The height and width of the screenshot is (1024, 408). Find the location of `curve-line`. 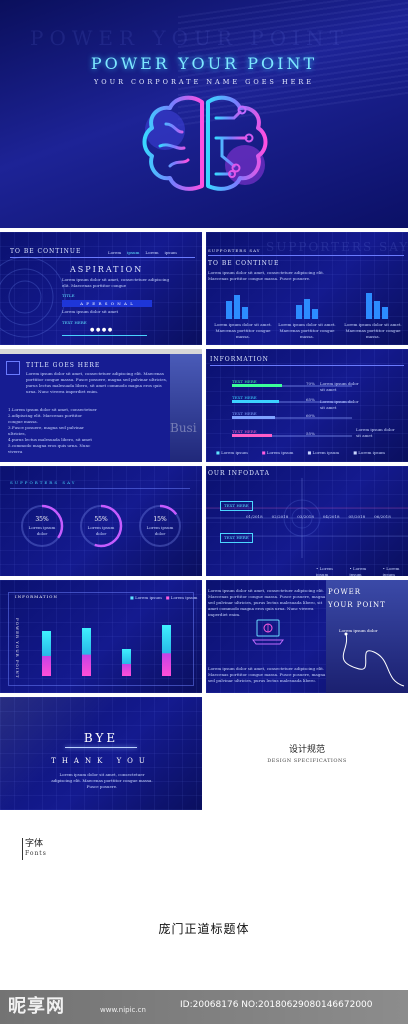

curve-line is located at coordinates (373, 659).